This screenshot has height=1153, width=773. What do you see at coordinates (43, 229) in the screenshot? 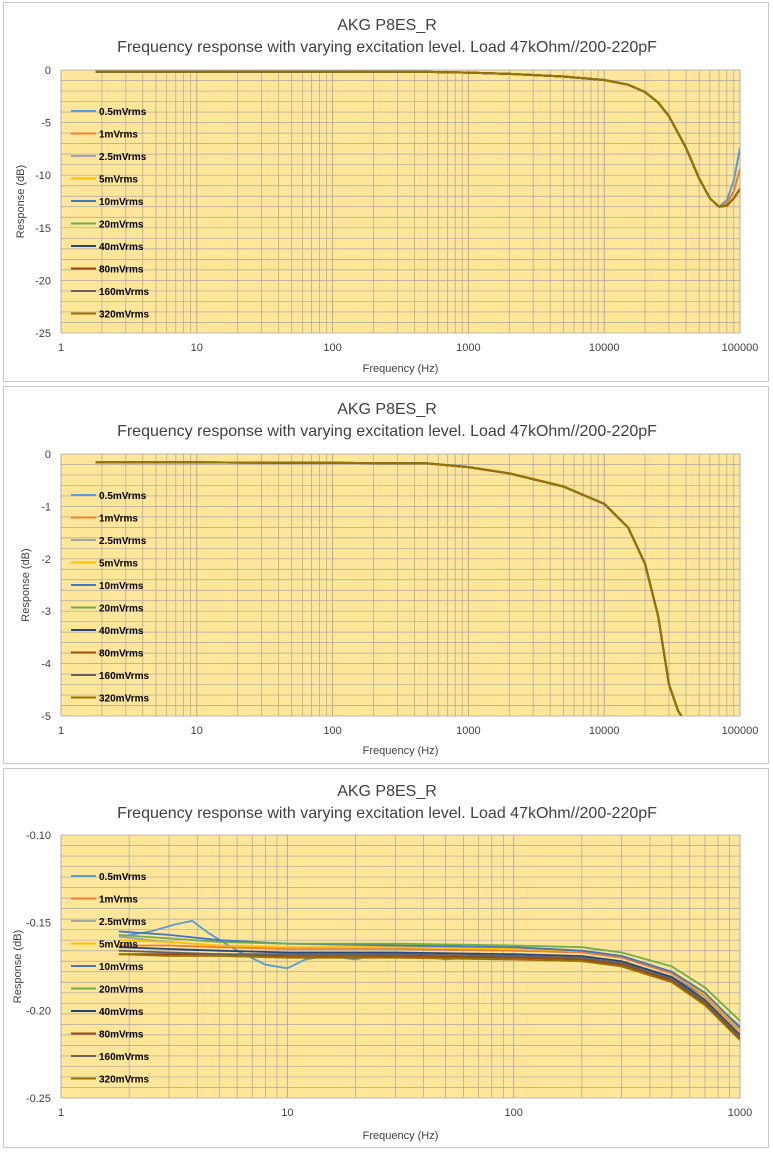
I see `y-tick-label: -15` at bounding box center [43, 229].